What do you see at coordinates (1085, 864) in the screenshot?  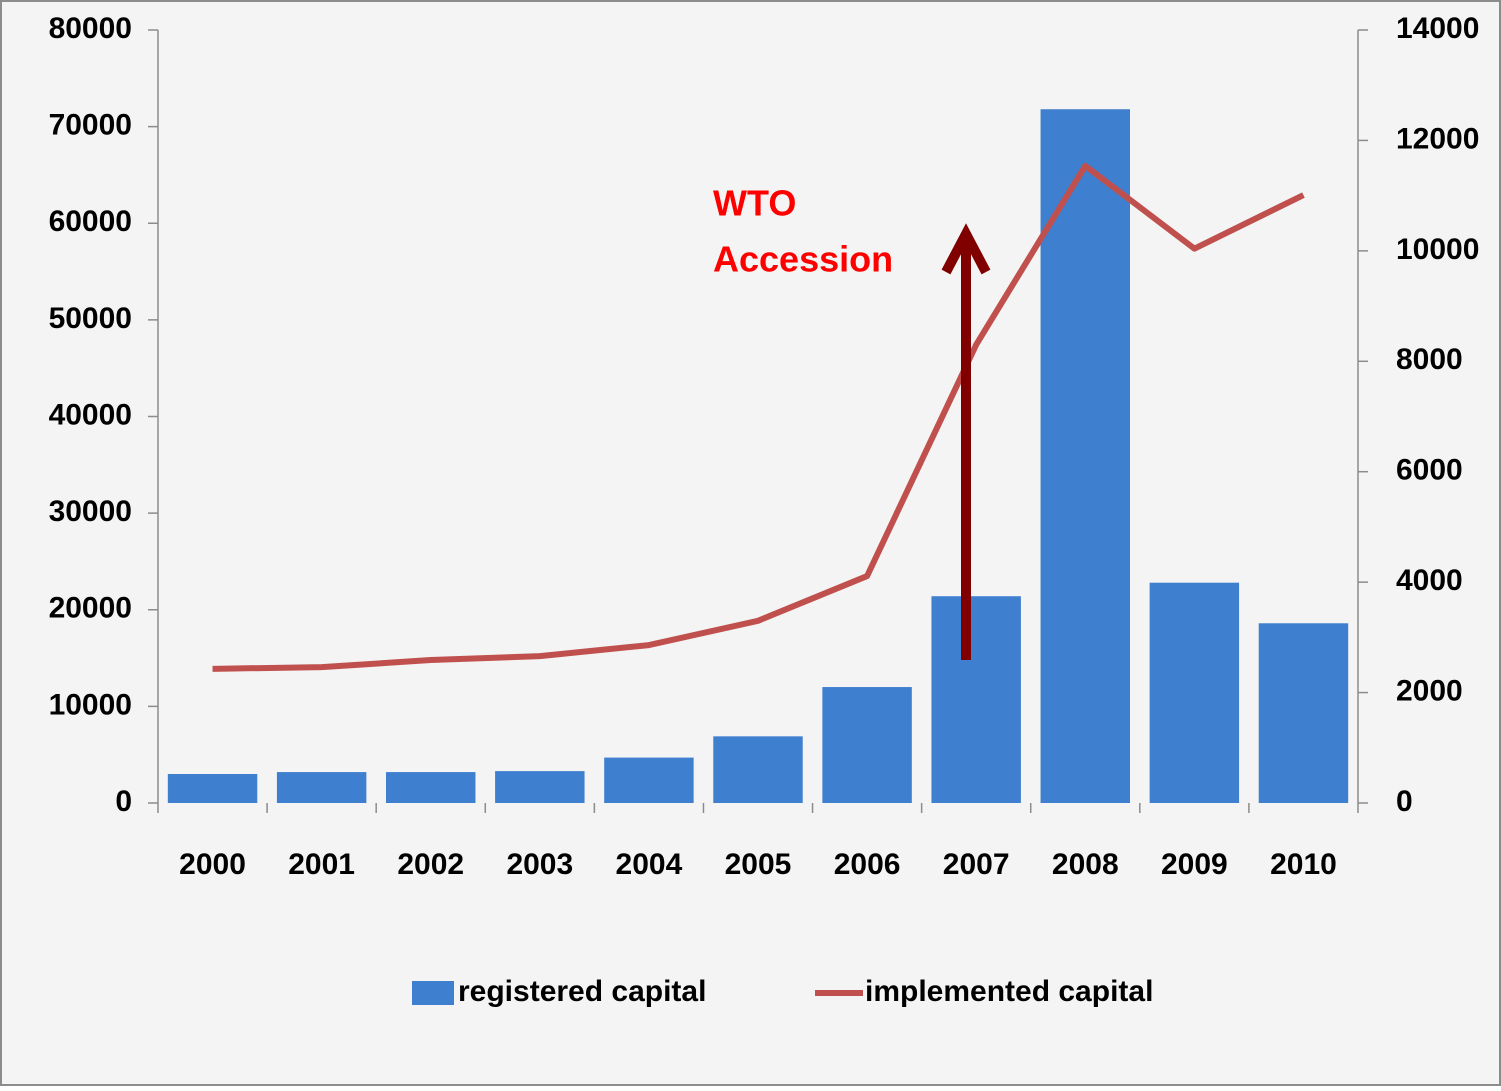 I see `x-tick-label: 2008` at bounding box center [1085, 864].